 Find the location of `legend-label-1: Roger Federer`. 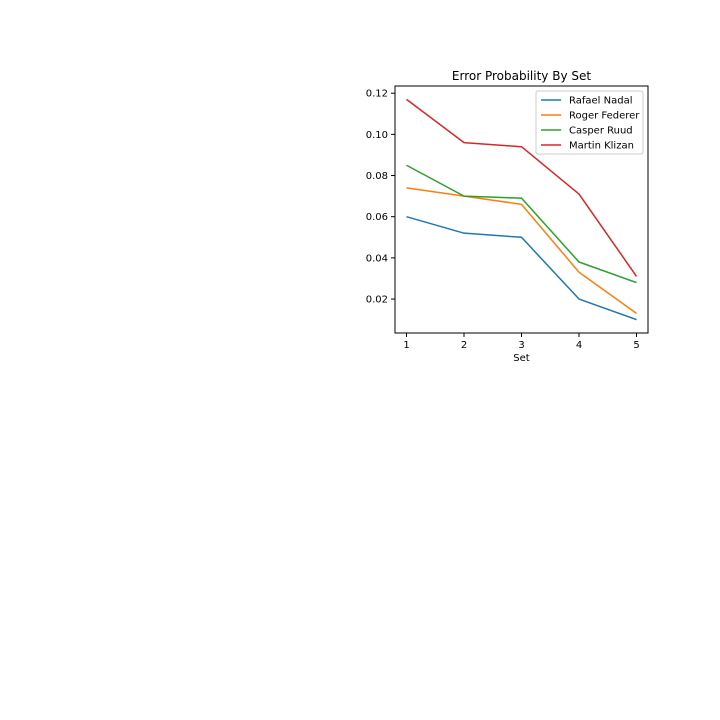

legend-label-1: Roger Federer is located at coordinates (604, 116).